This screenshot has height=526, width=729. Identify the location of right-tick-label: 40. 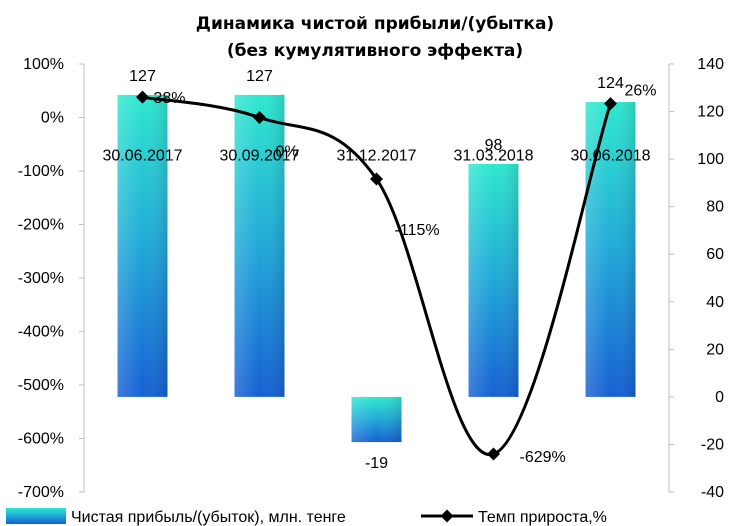
(715, 302).